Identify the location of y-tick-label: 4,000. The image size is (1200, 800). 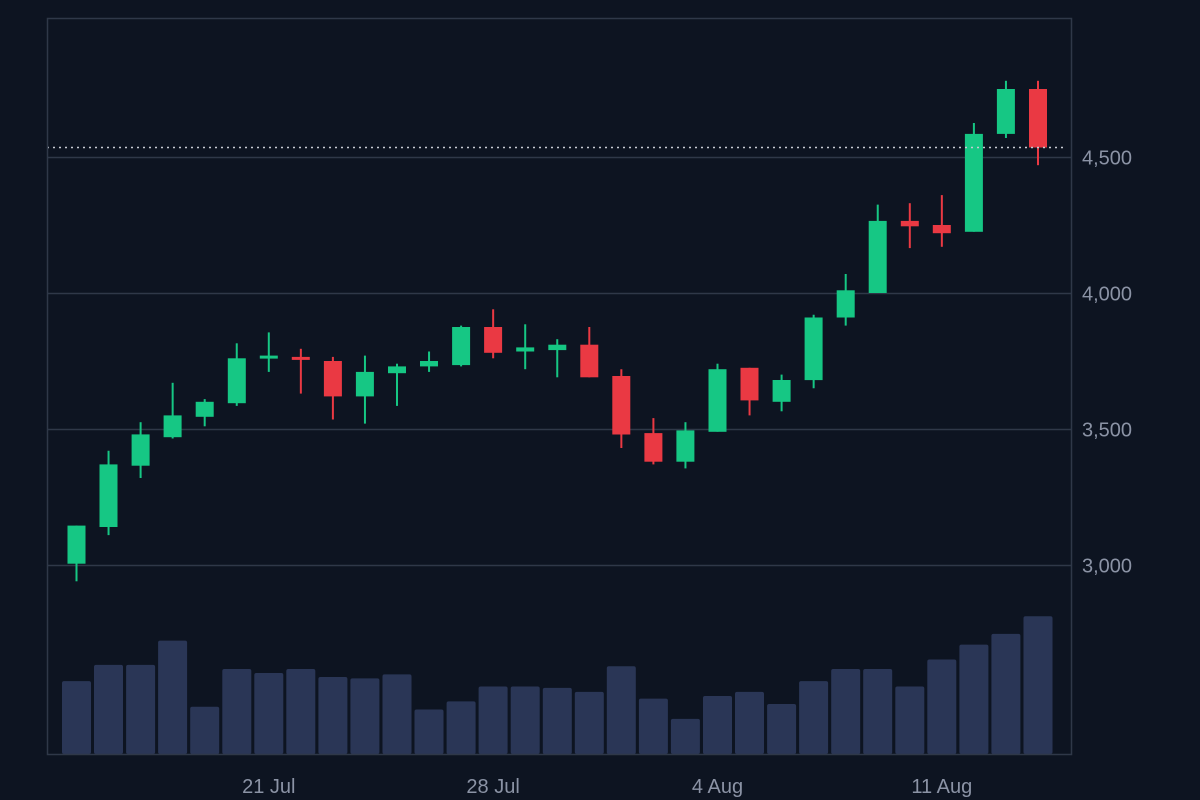
(1107, 295).